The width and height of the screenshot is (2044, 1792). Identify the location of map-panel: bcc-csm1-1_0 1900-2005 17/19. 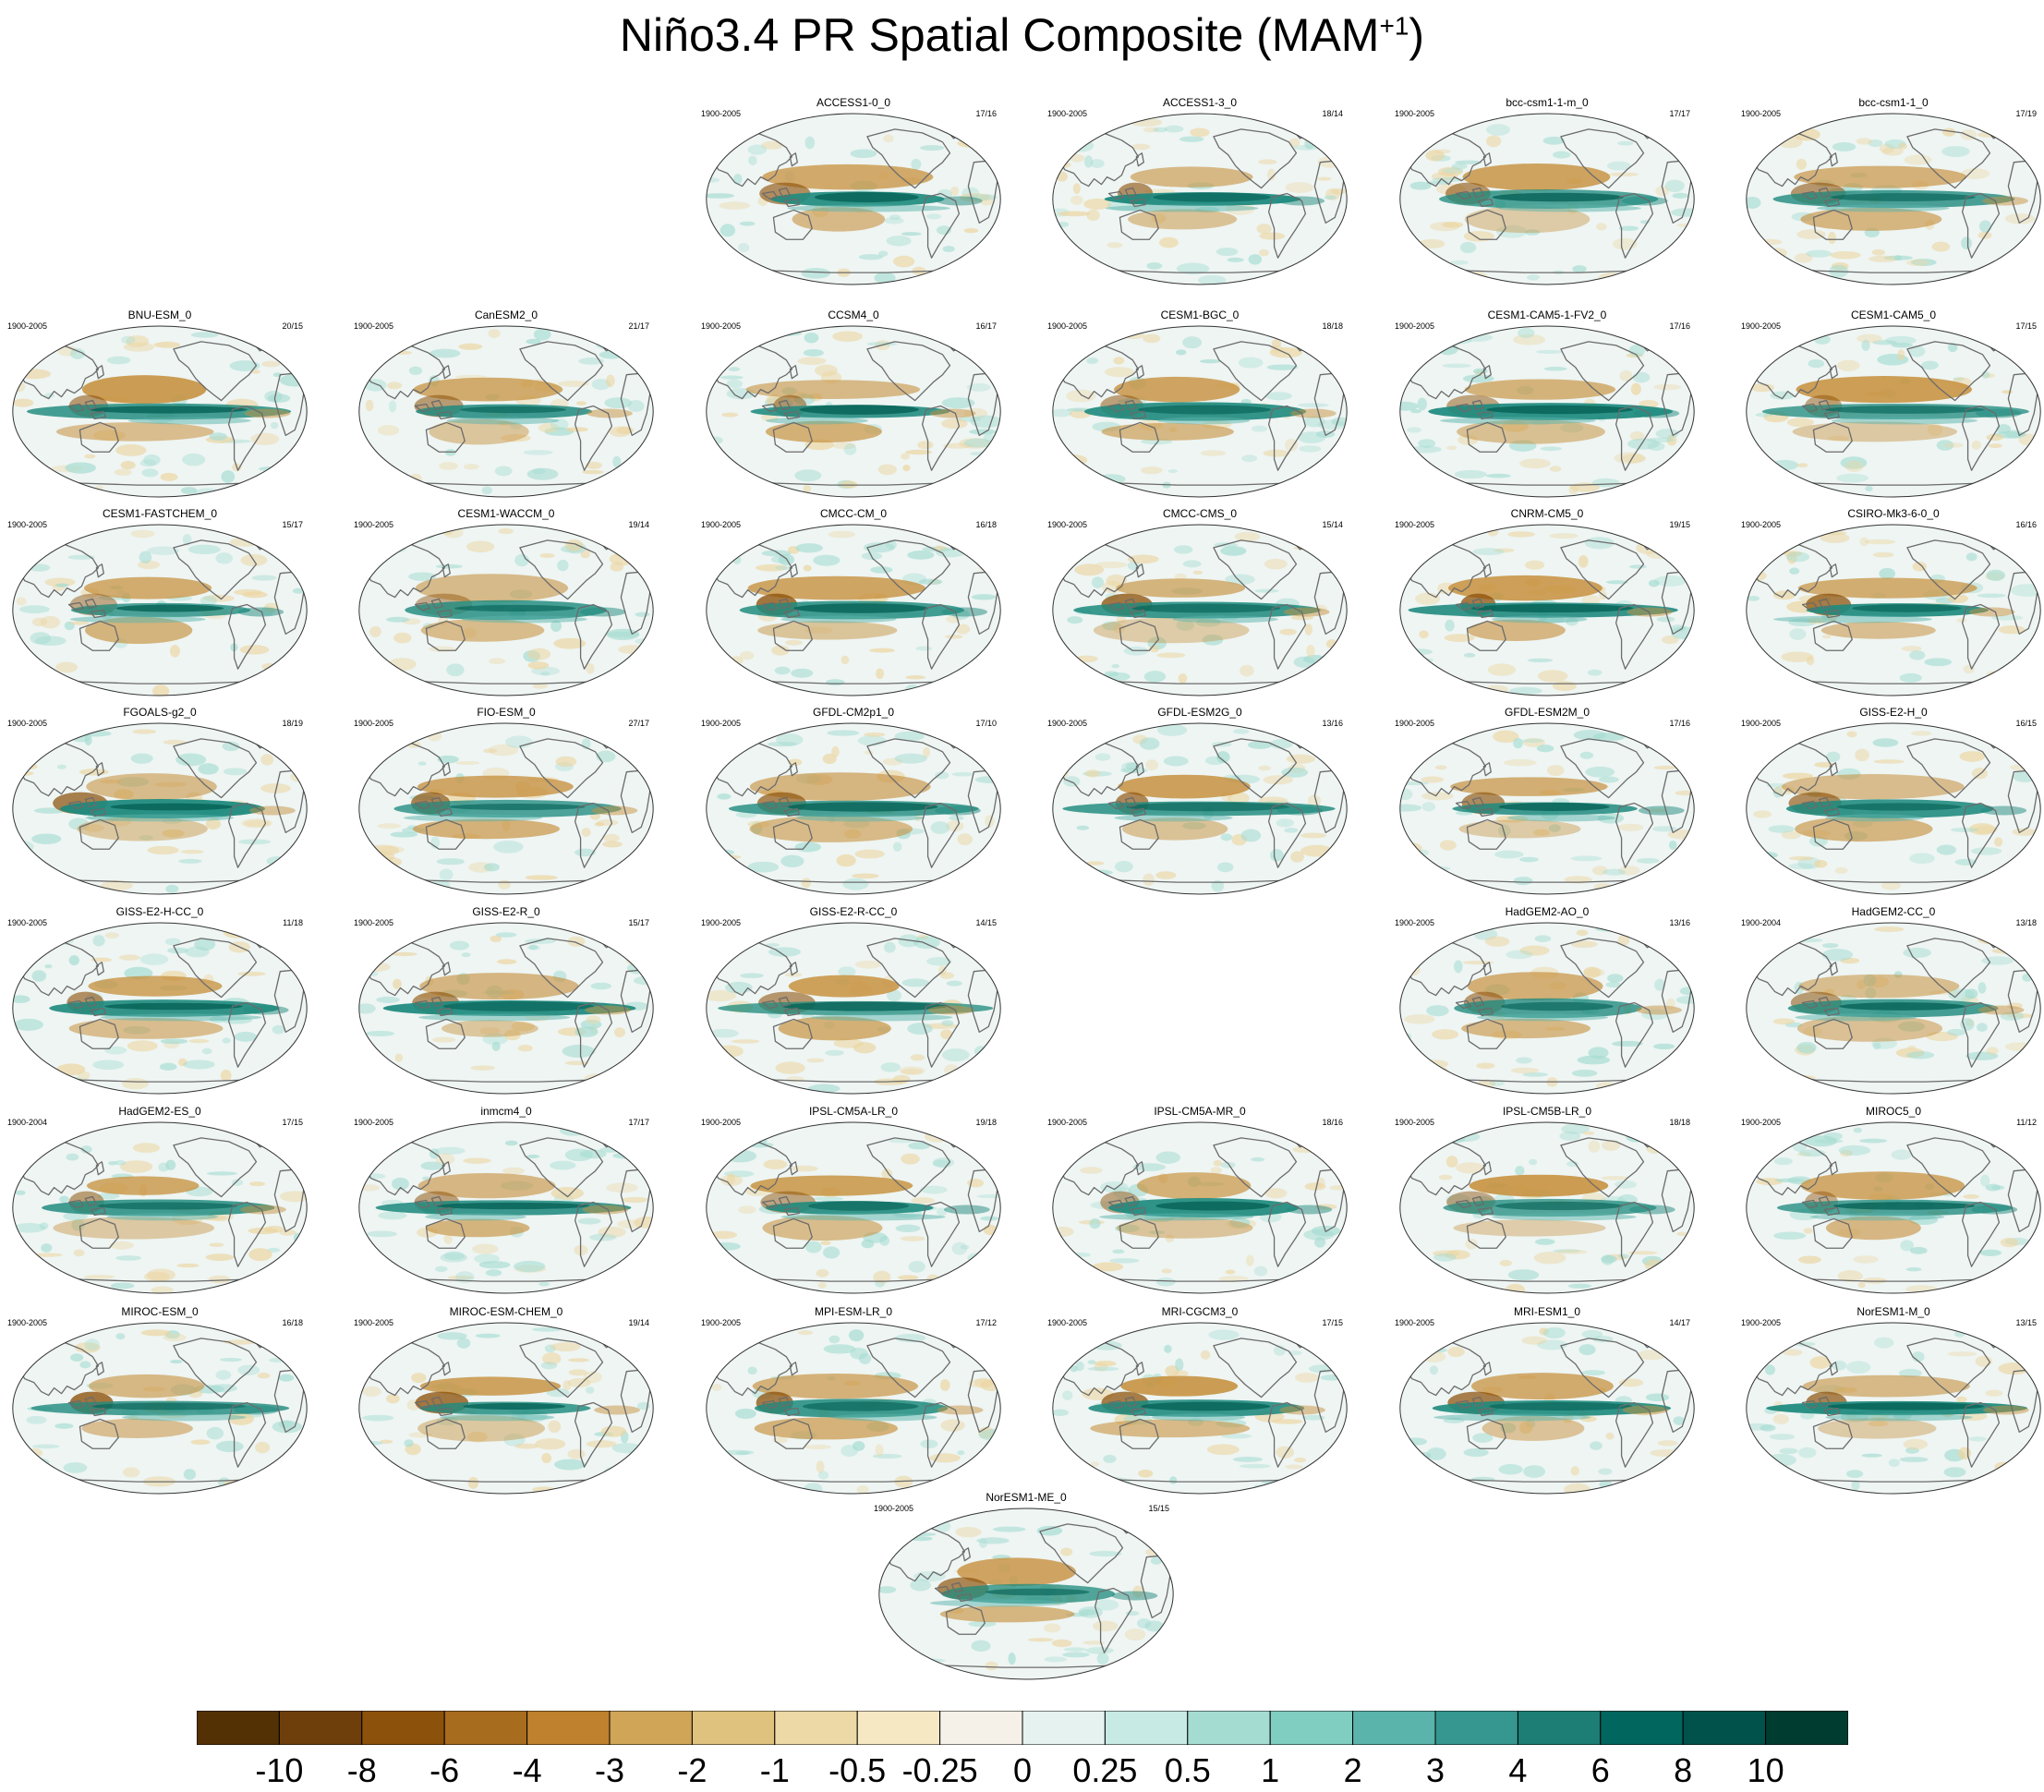
(1893, 193).